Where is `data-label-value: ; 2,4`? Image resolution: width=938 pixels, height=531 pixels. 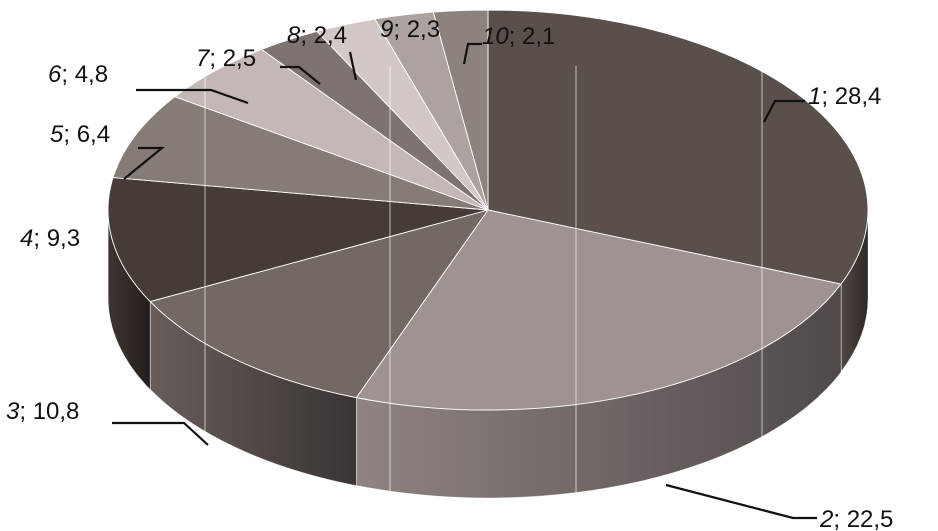 data-label-value: ; 2,4 is located at coordinates (323, 35).